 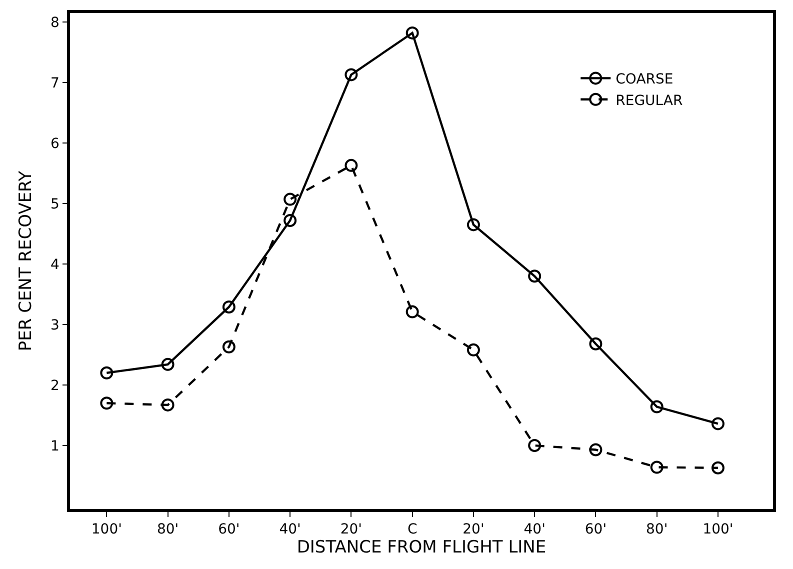 I want to click on y-tick-label: 6, so click(x=55, y=144).